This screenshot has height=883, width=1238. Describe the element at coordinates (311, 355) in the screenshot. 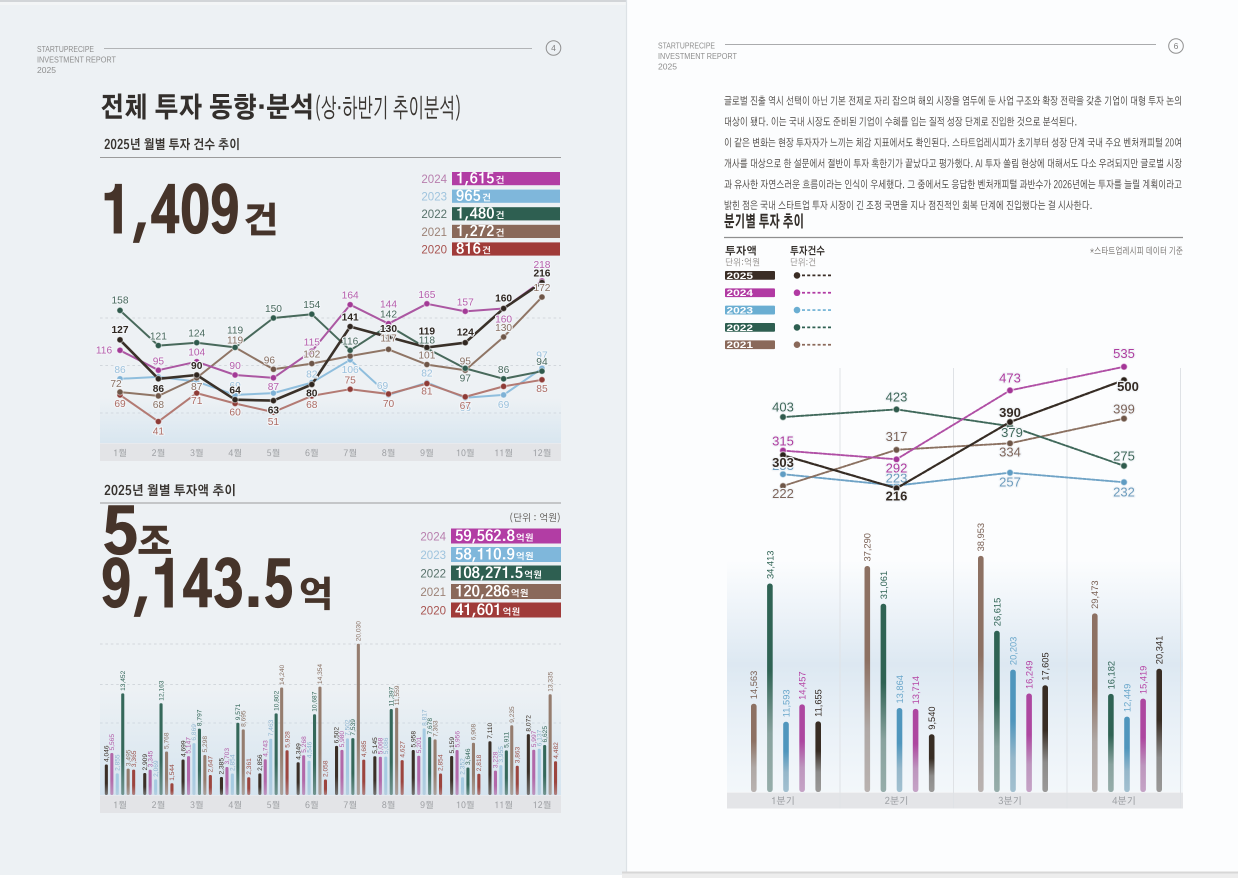

I see `svg-text: 102` at that location.